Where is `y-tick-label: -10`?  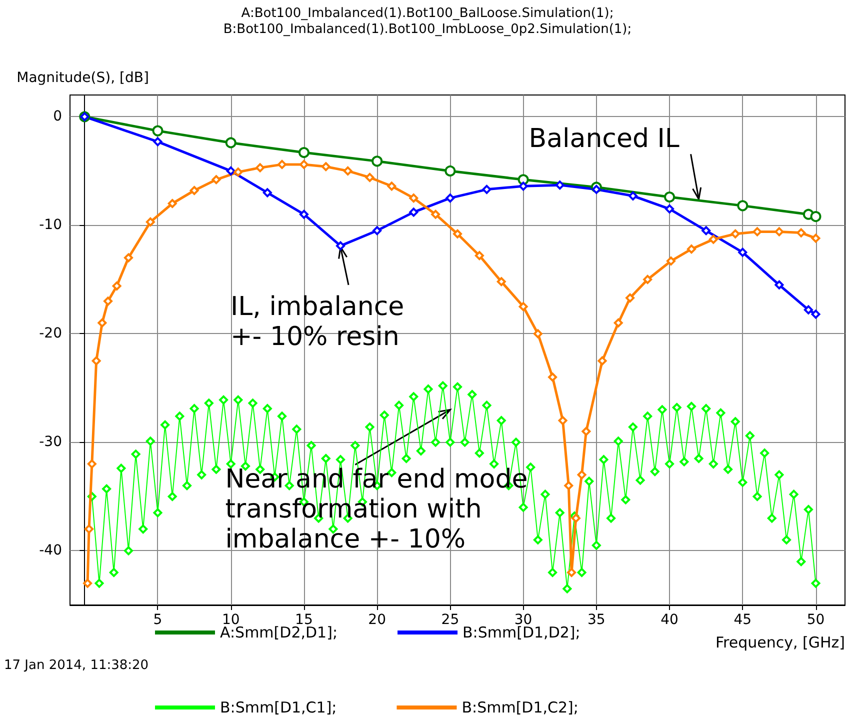 y-tick-label: -10 is located at coordinates (50, 225).